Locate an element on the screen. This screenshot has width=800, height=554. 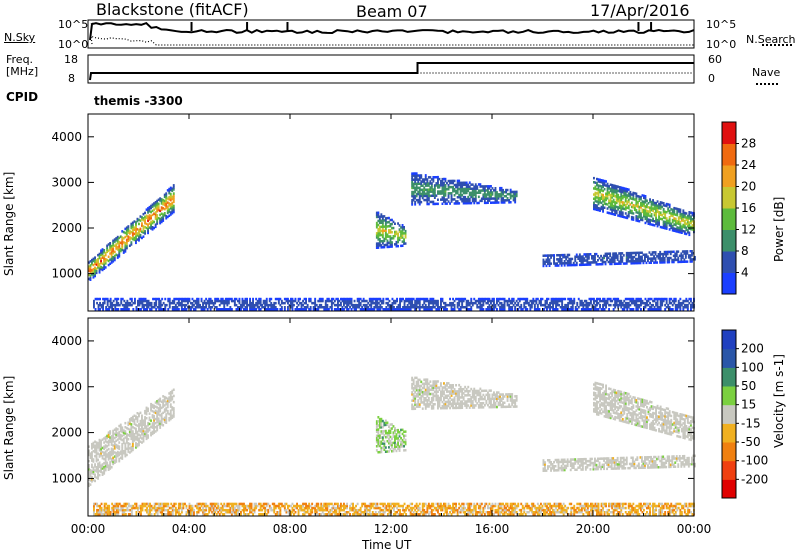
freq-traces is located at coordinates (391, 71).